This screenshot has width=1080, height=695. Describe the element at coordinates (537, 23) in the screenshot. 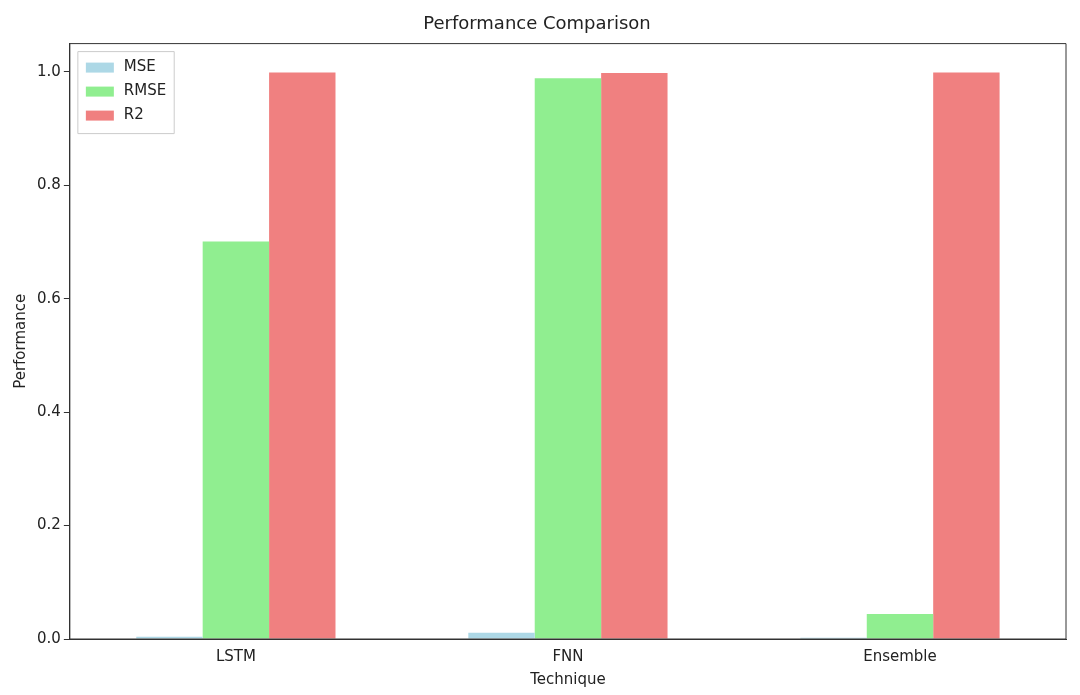

I see `chart-title: Performance Comparison` at that location.